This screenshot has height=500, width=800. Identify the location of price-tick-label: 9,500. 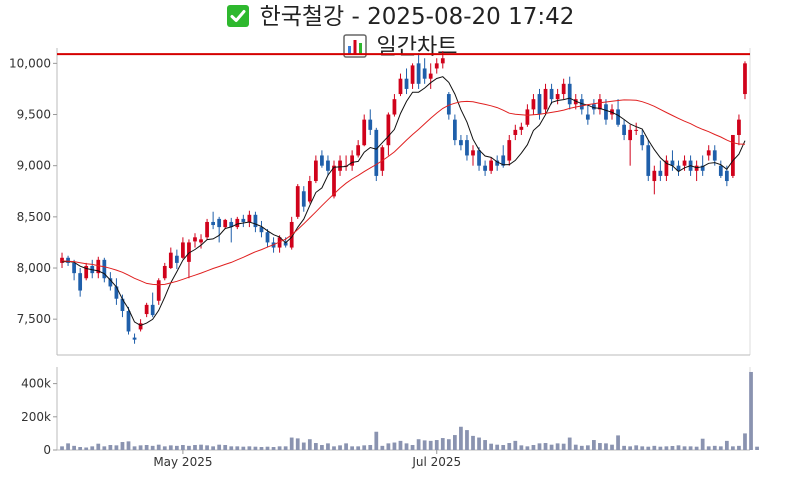
(34, 115).